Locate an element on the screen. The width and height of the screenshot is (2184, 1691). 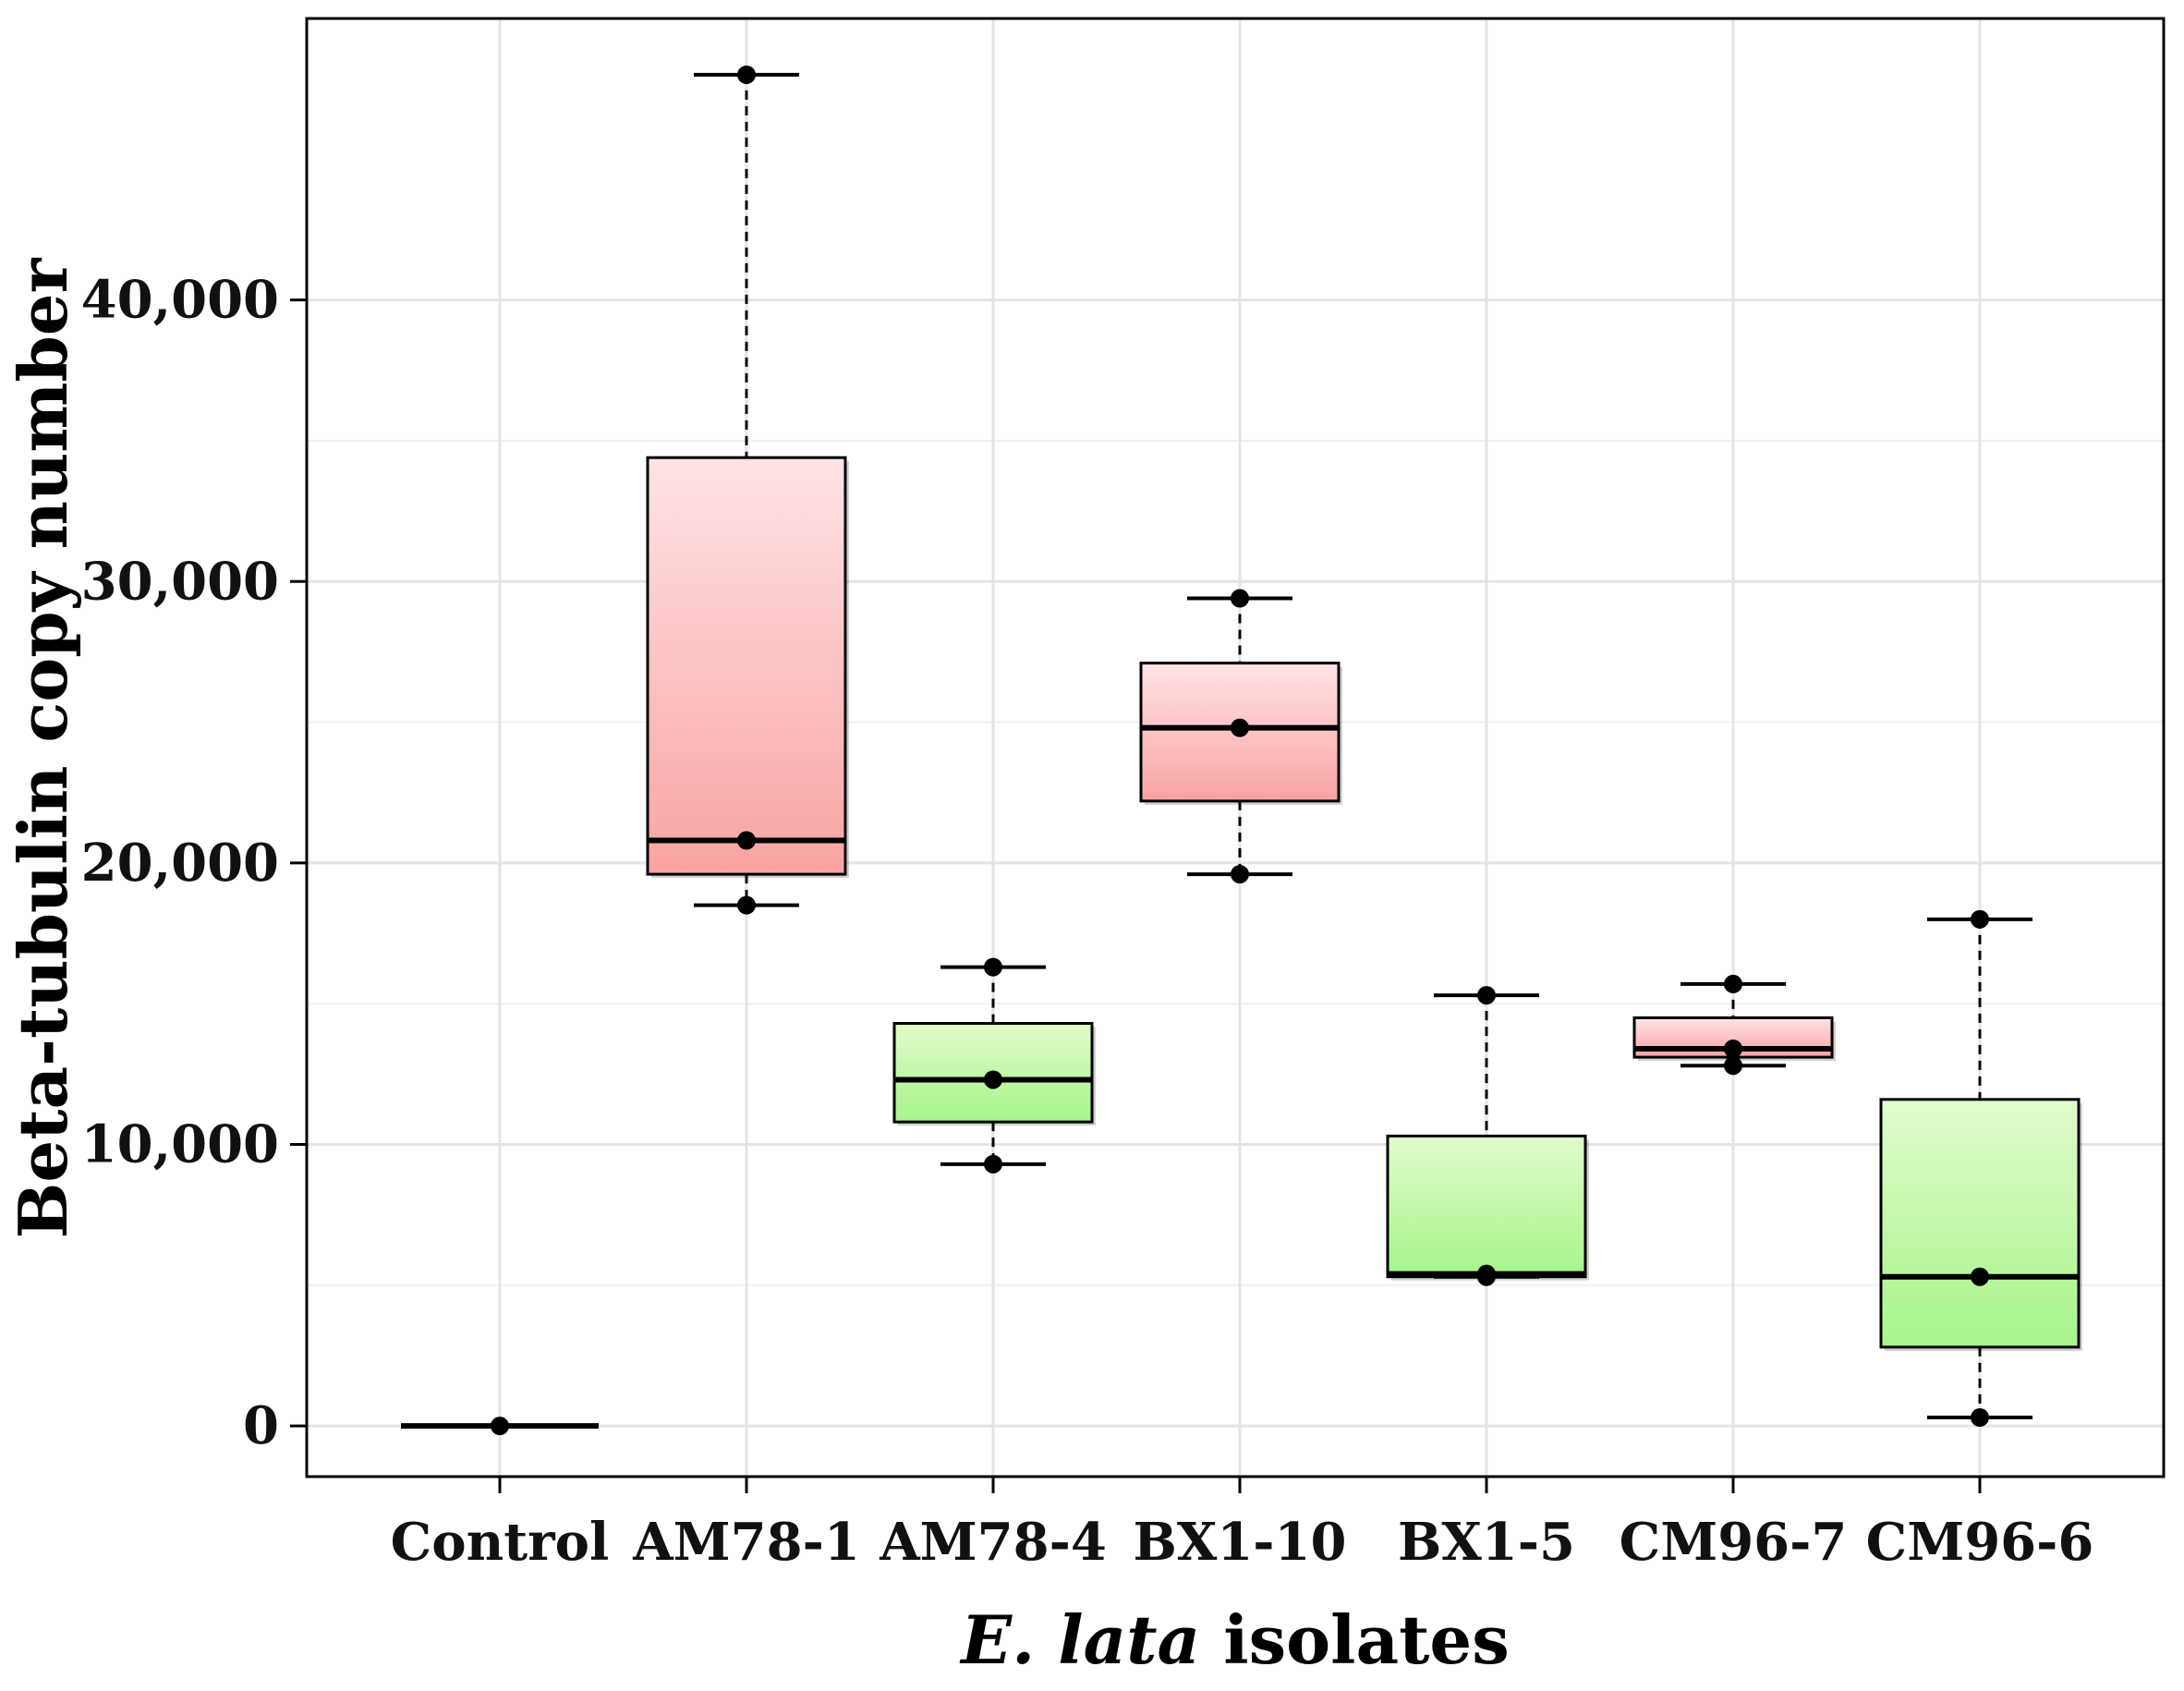
y-tick-label: 0 is located at coordinates (261, 1425).